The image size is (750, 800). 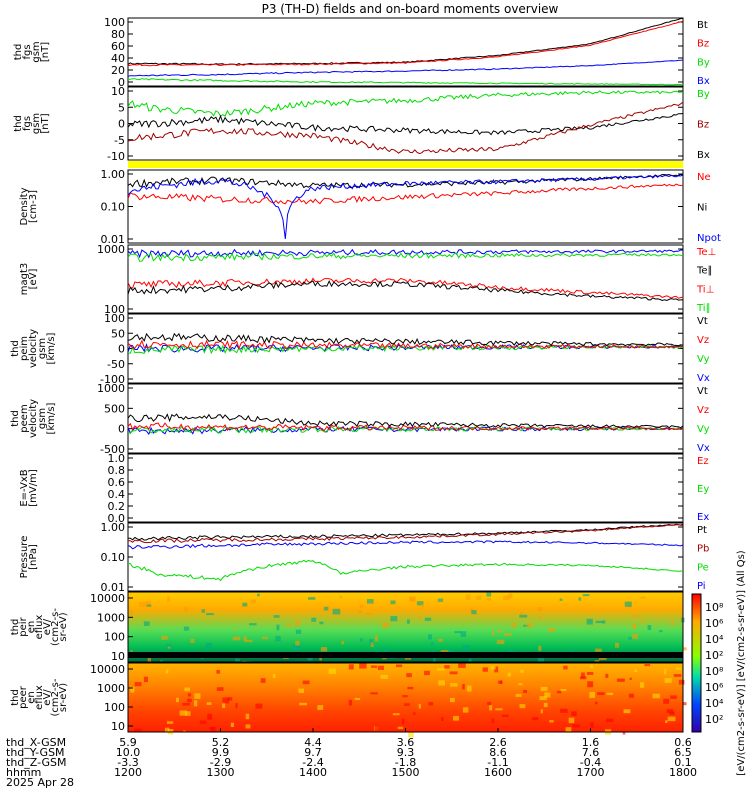 What do you see at coordinates (63, 697) in the screenshot?
I see `y-axis-label-line: sr-eV)` at bounding box center [63, 697].